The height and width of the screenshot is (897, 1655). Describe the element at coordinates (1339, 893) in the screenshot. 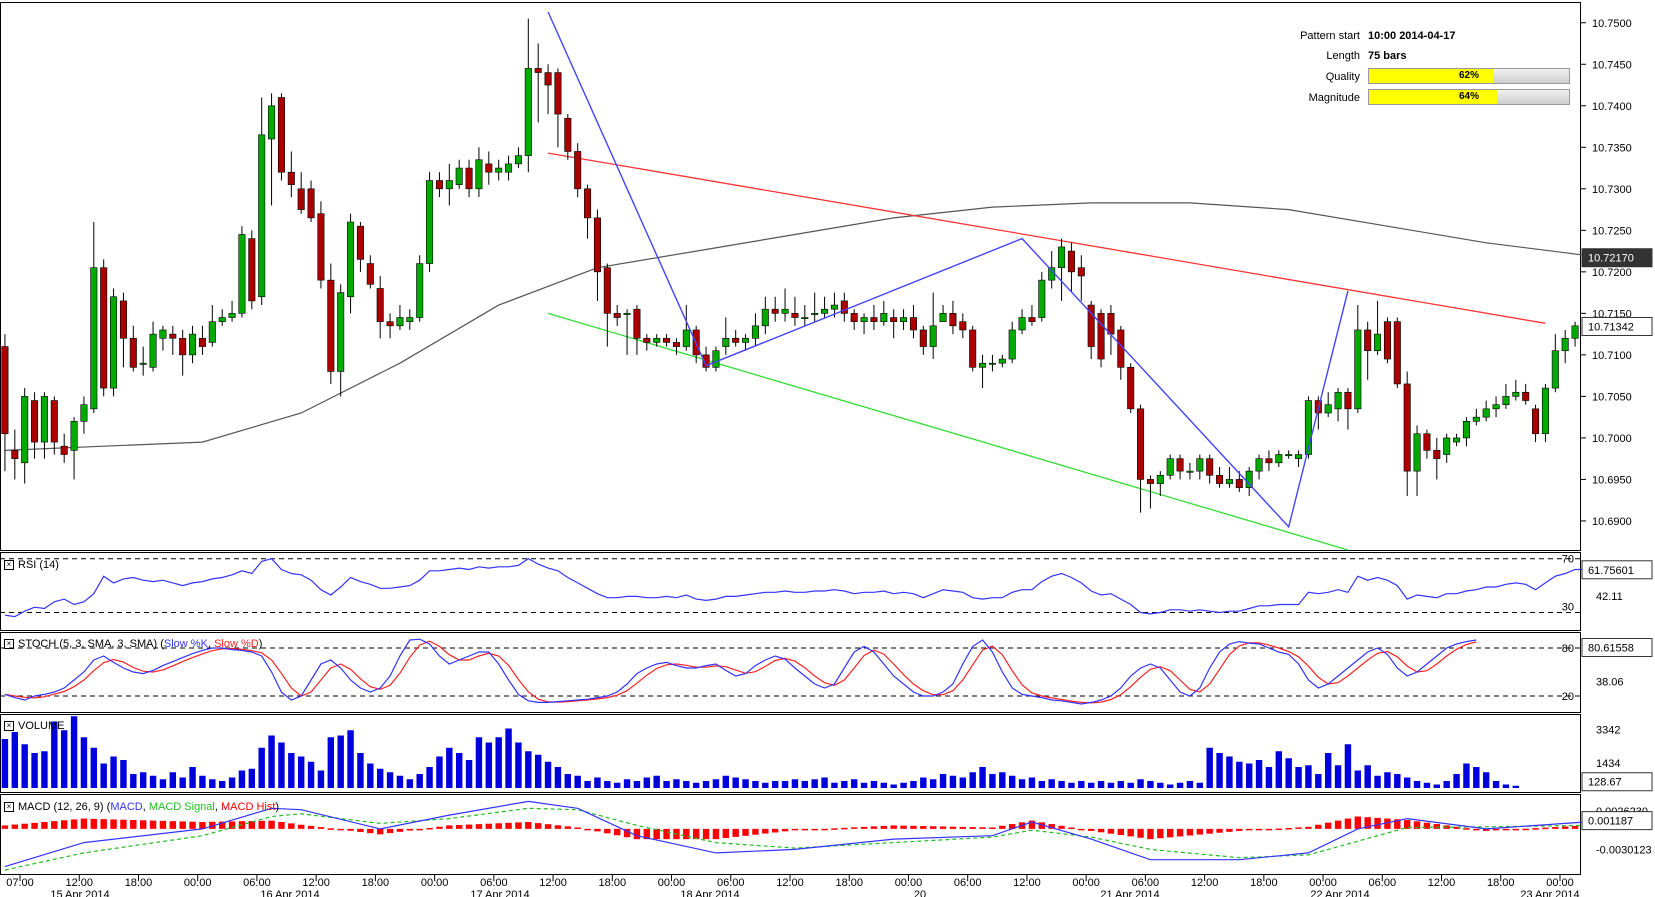

I see `date-label: 22 Apr 2014` at that location.